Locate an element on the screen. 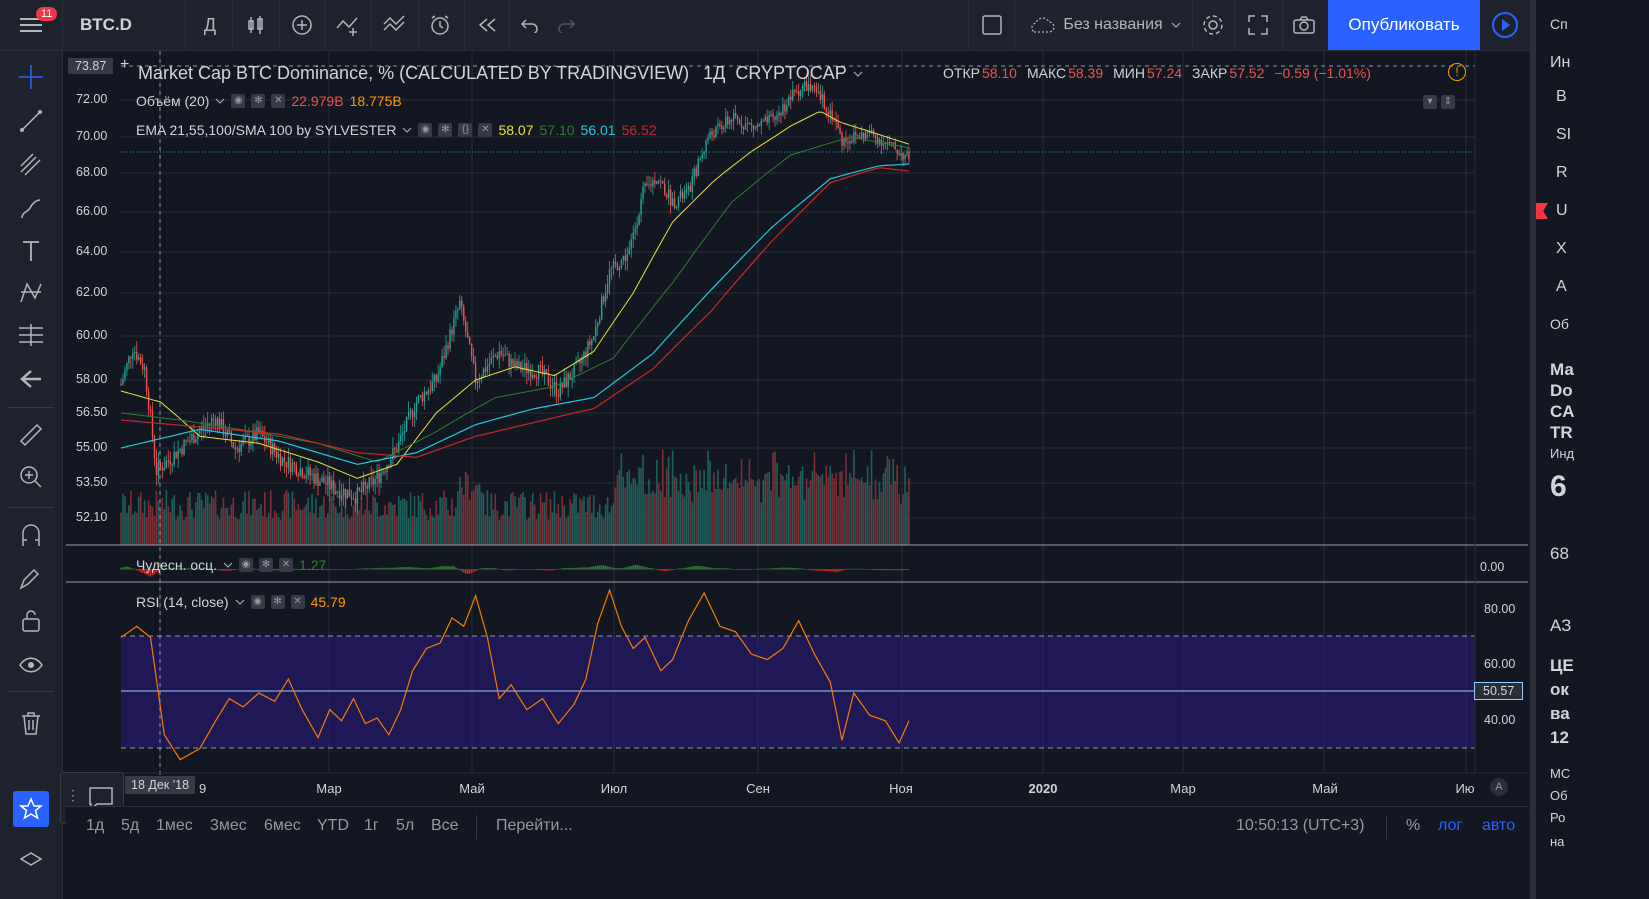  watchlist-item: В is located at coordinates (1561, 96).